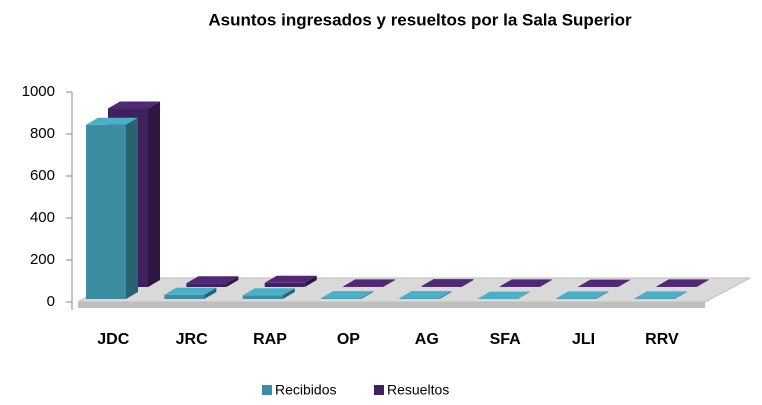 The width and height of the screenshot is (762, 405). I want to click on x-tick-label: JLI, so click(583, 339).